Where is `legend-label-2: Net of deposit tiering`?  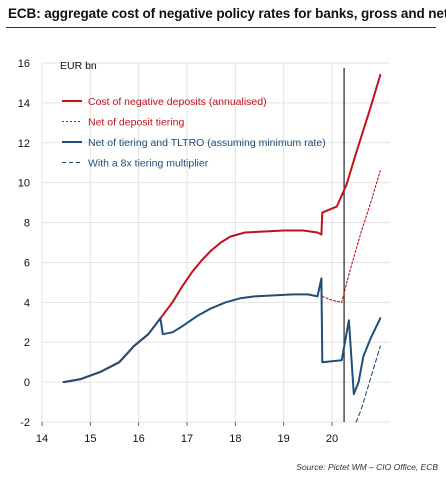
legend-label-2: Net of deposit tiering is located at coordinates (136, 123).